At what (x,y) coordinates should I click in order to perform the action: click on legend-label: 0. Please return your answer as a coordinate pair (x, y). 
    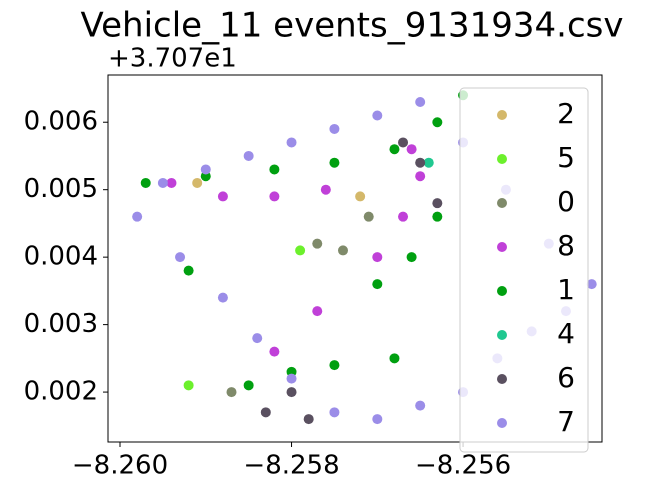
    Looking at the image, I should click on (566, 201).